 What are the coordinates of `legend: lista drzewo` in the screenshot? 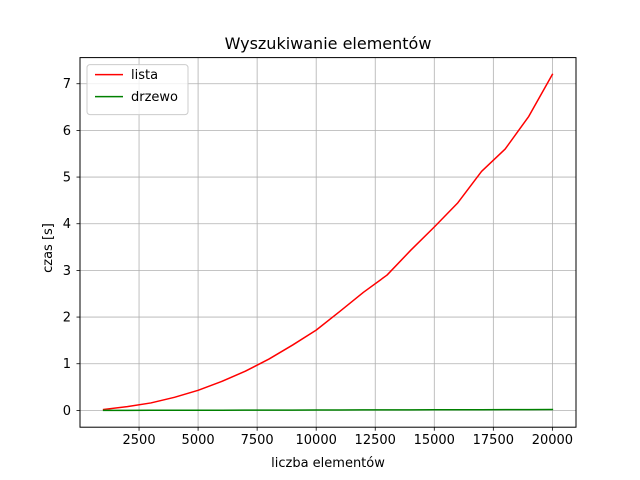 It's located at (137, 90).